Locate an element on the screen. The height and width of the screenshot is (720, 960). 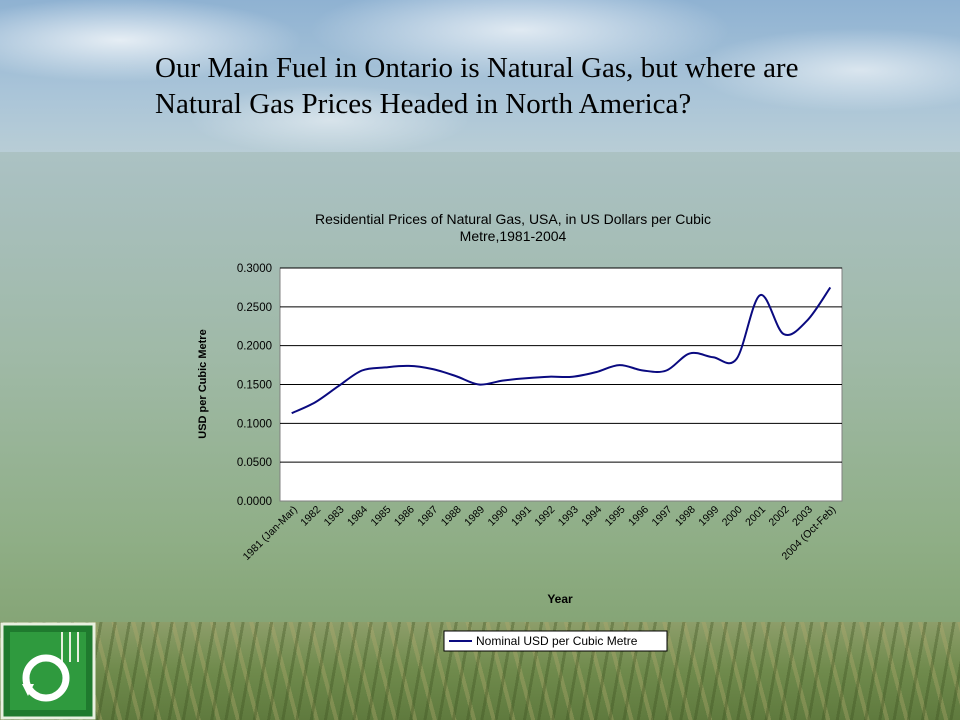
y-tick-label: 0.0500 is located at coordinates (254, 463).